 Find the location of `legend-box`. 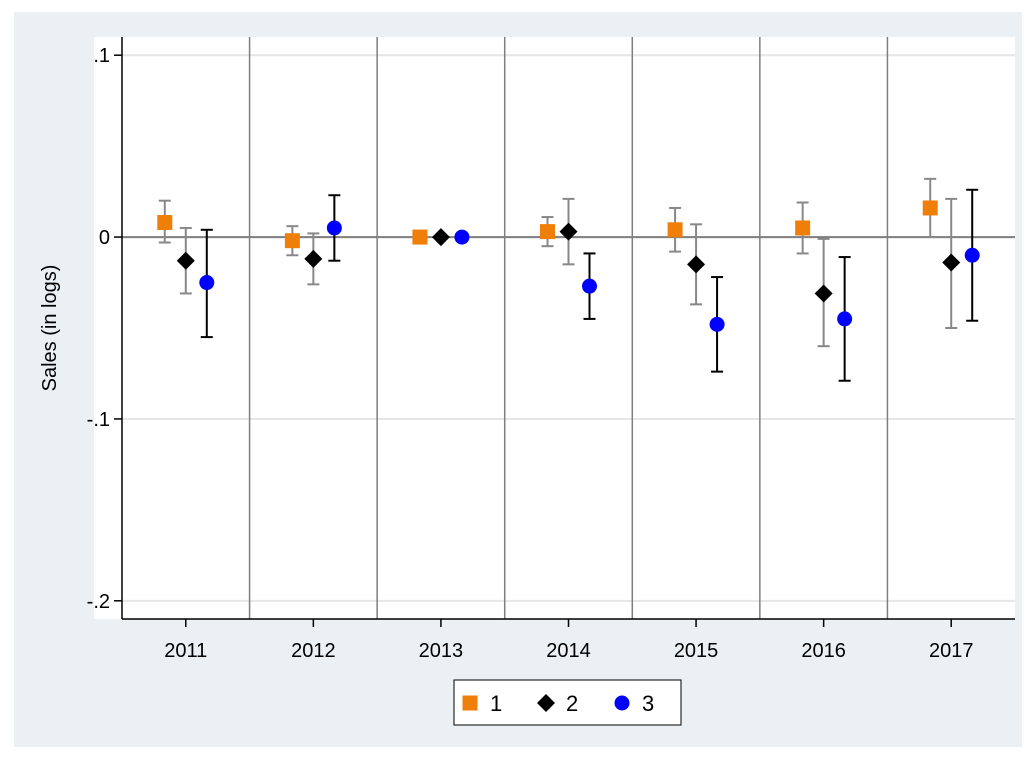

legend-box is located at coordinates (567, 702).